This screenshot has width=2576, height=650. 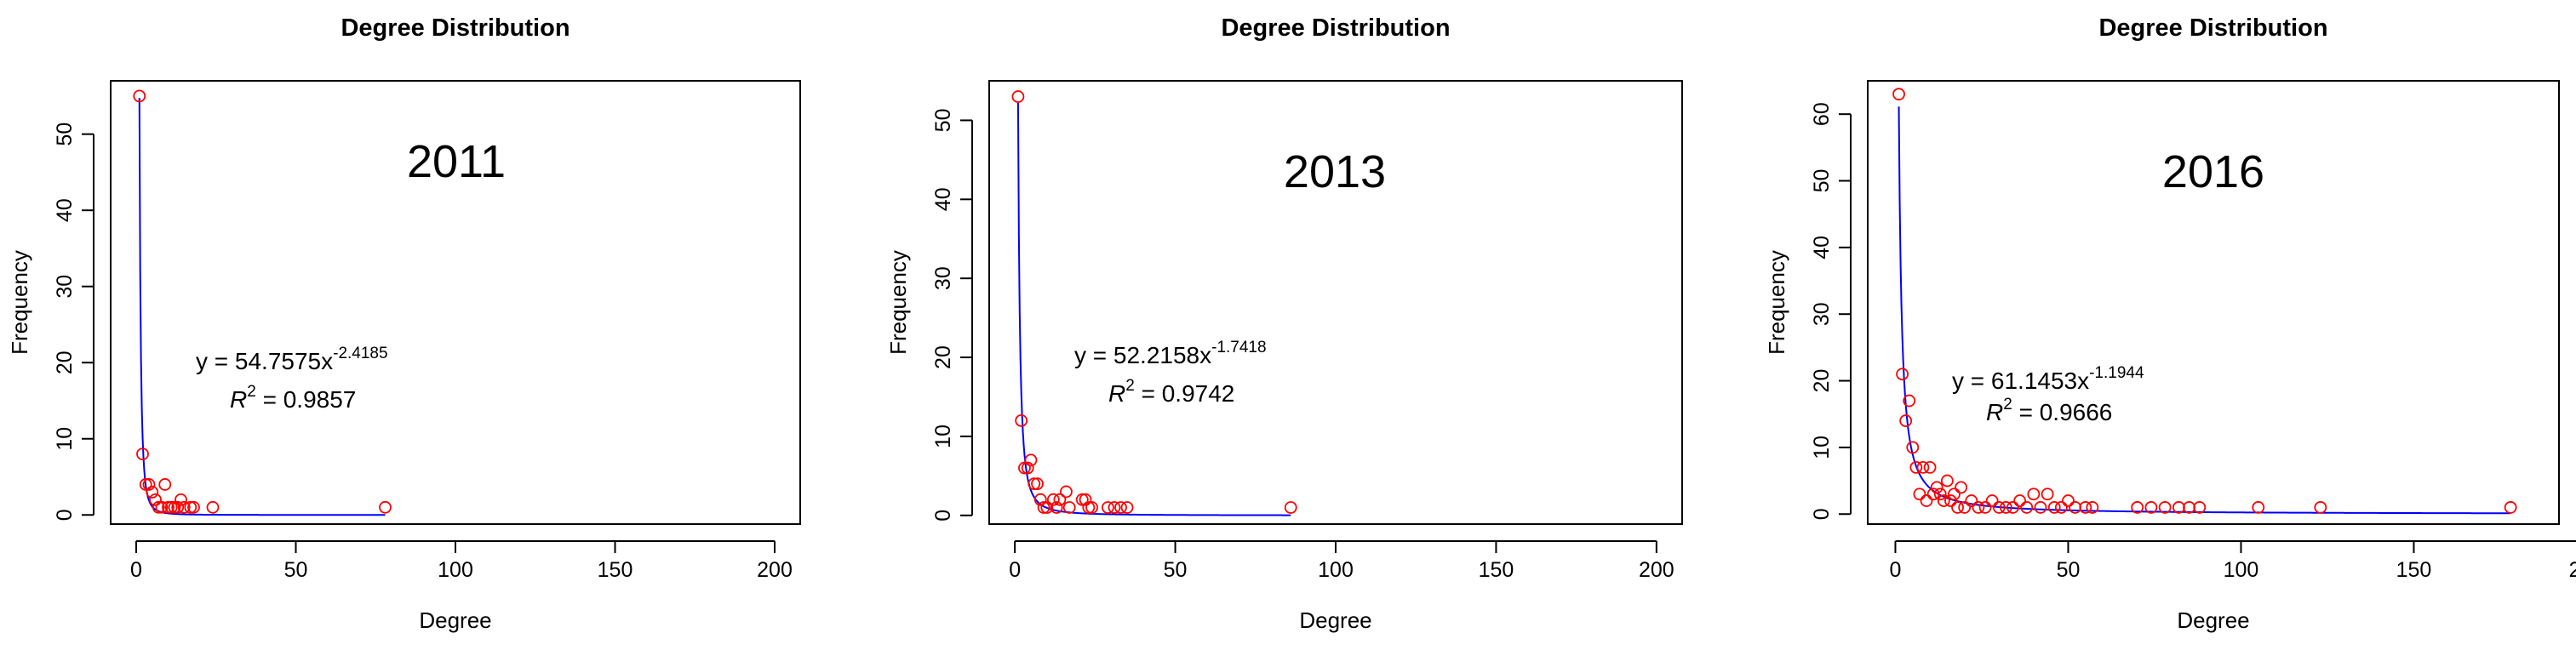 I want to click on year-annotation: 2013, so click(x=1335, y=172).